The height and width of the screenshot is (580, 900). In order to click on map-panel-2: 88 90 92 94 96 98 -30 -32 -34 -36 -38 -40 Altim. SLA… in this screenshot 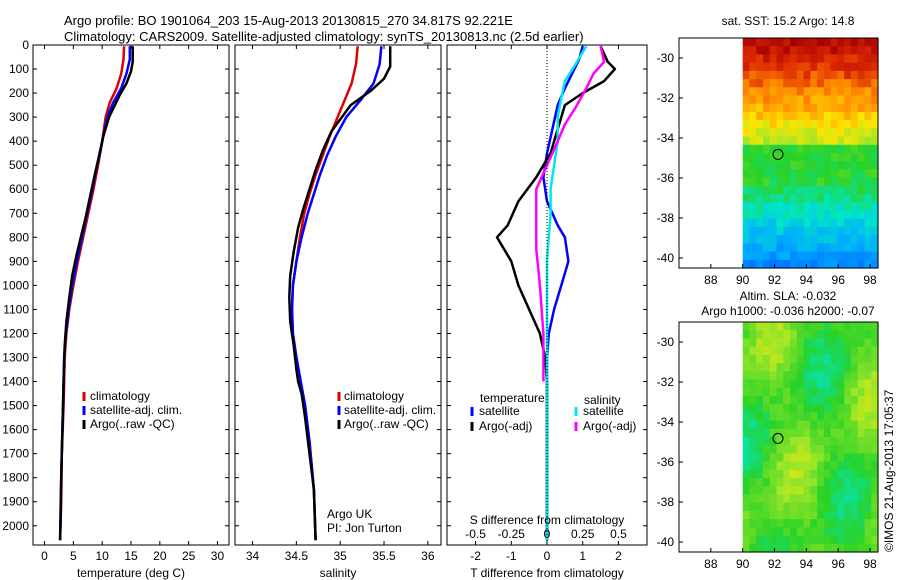, I will do `click(768, 430)`.